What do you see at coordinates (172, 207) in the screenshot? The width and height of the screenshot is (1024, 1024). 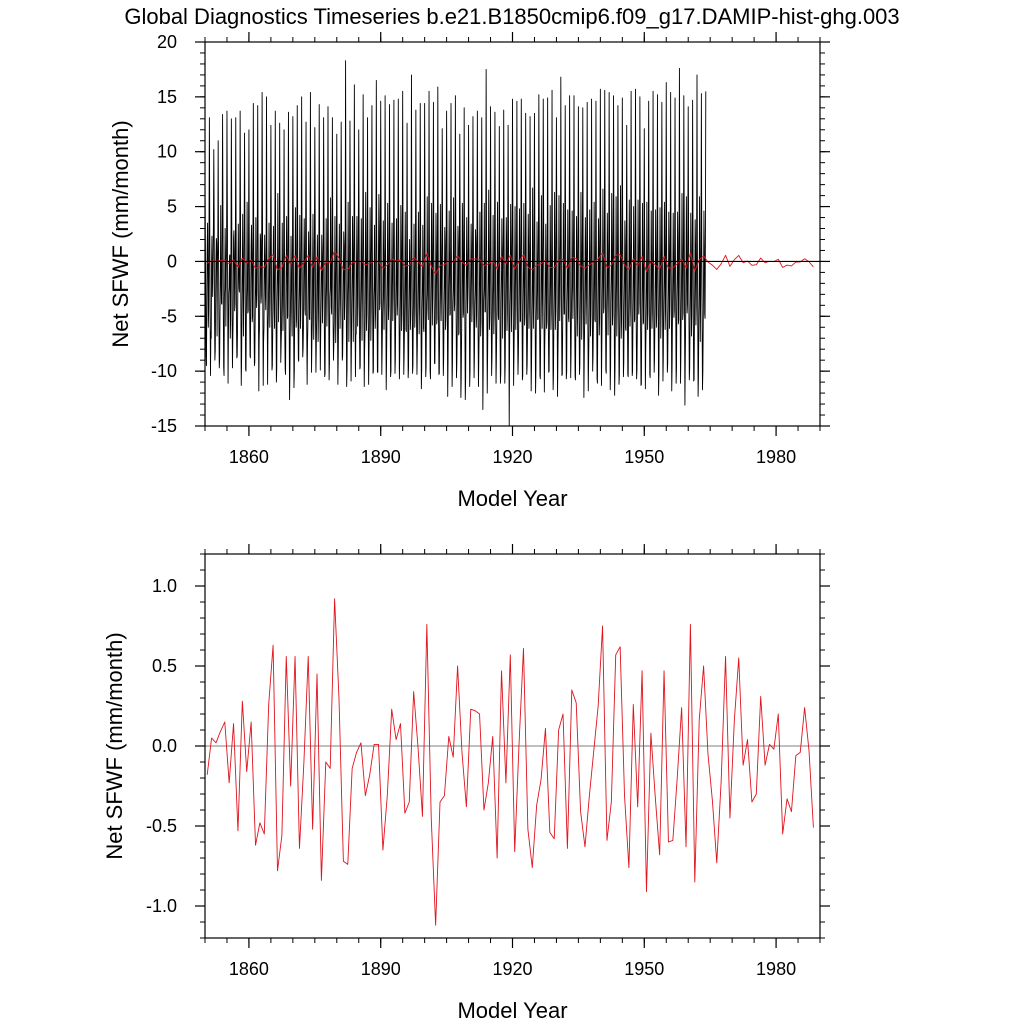 I see `y-tick-label: 5` at bounding box center [172, 207].